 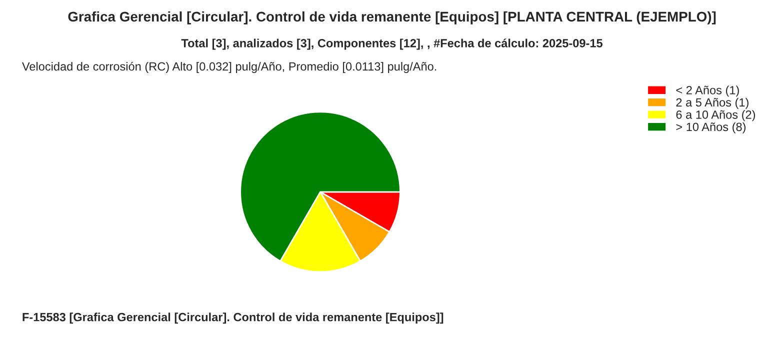 I want to click on legend-label: 2 a 5 Años (1), so click(x=712, y=103).